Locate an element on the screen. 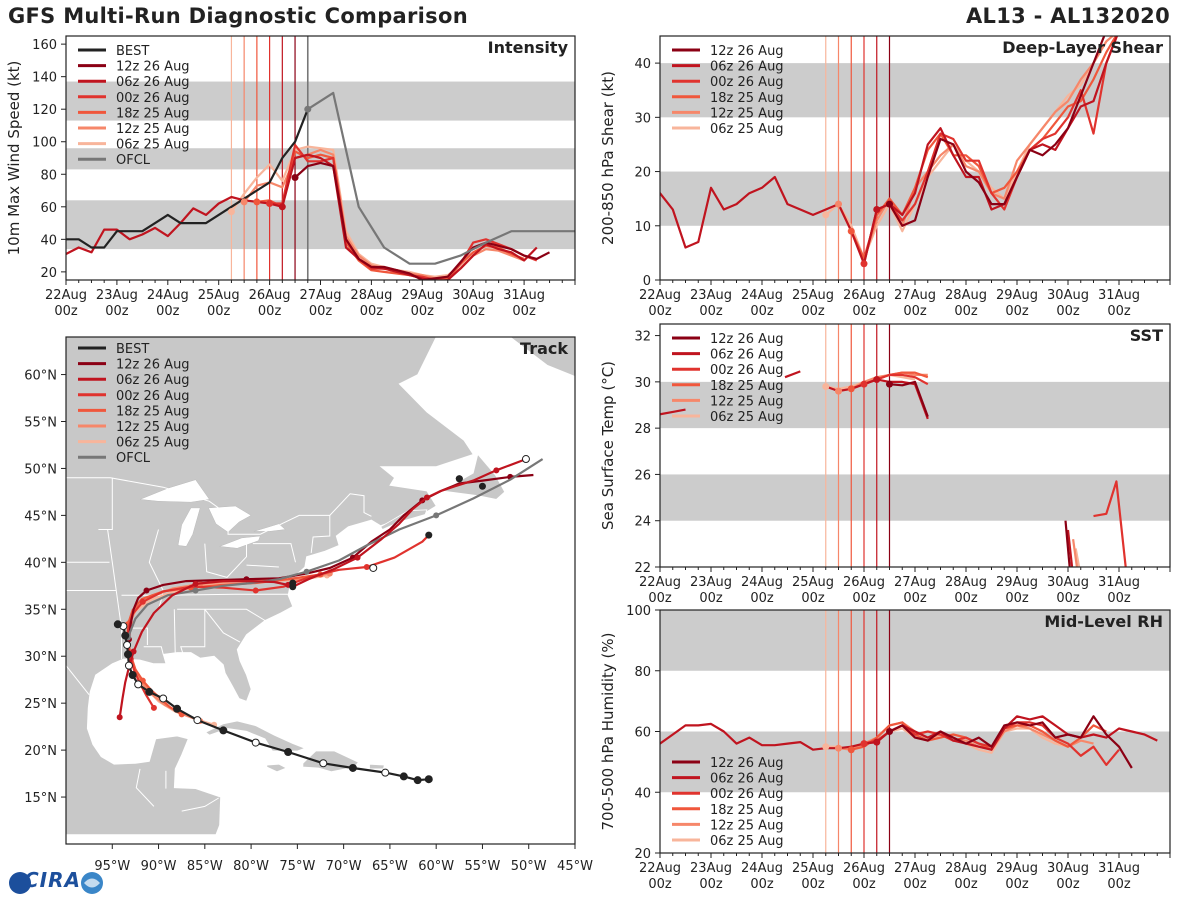 The image size is (1200, 902). land is located at coordinates (542, 357).